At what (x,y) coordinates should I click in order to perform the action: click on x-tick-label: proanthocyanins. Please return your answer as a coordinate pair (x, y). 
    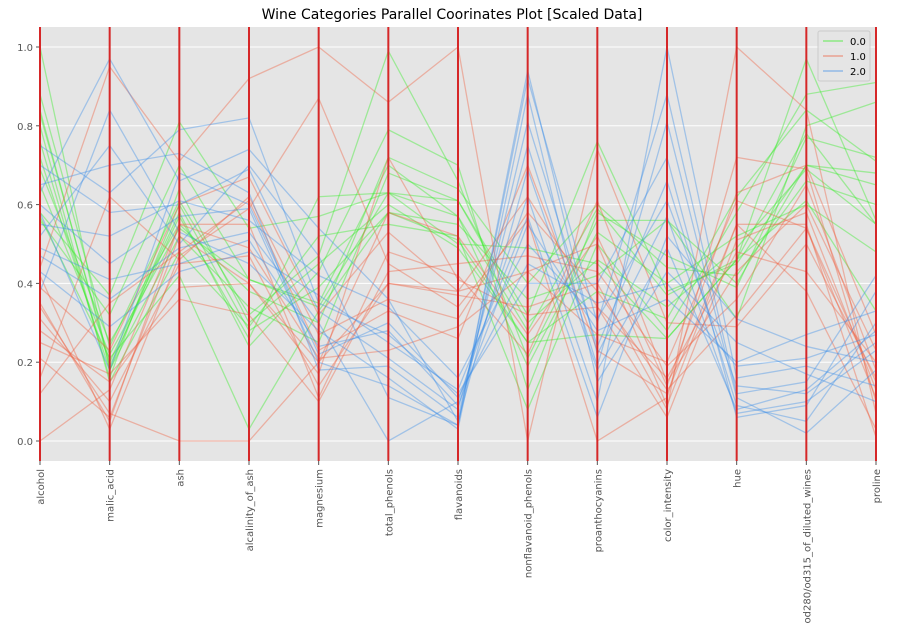
    Looking at the image, I should click on (598, 510).